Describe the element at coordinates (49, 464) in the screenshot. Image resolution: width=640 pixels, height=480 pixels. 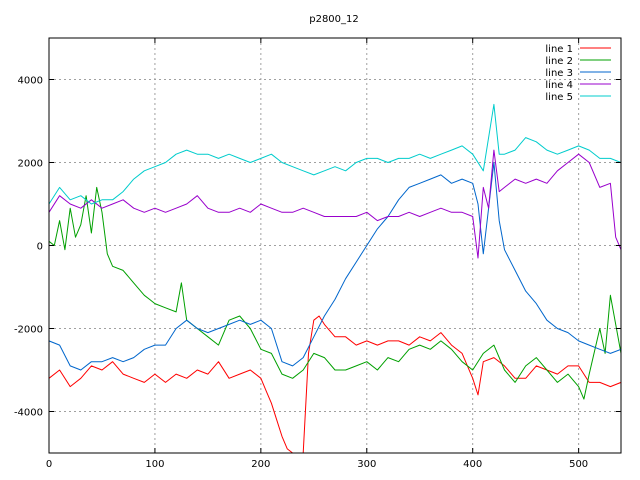
I see `x-tick-label: 0` at that location.